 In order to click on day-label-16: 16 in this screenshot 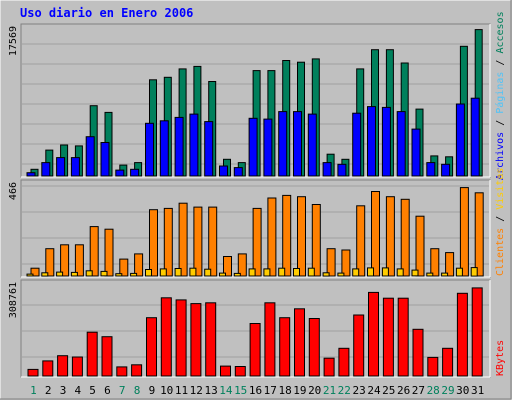, I will do `click(255, 390)`.